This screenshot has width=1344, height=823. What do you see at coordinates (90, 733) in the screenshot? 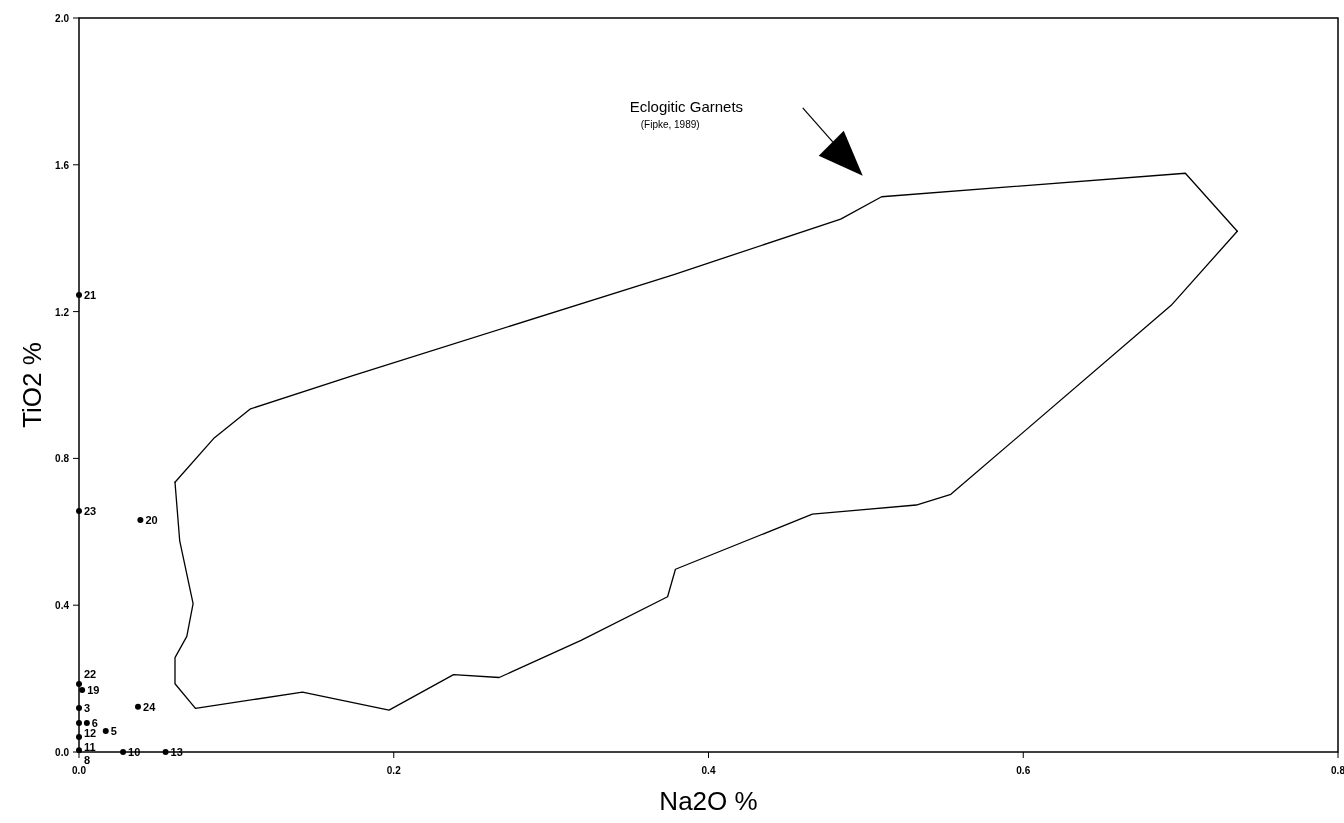
I see `series-label: 12` at bounding box center [90, 733].